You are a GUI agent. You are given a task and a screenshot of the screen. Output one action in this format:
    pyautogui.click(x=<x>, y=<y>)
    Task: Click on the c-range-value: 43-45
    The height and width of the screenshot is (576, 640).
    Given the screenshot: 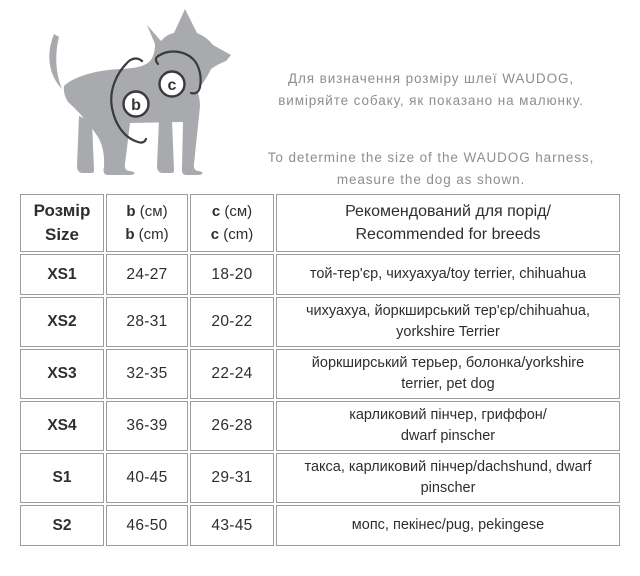 What is the action you would take?
    pyautogui.click(x=232, y=525)
    